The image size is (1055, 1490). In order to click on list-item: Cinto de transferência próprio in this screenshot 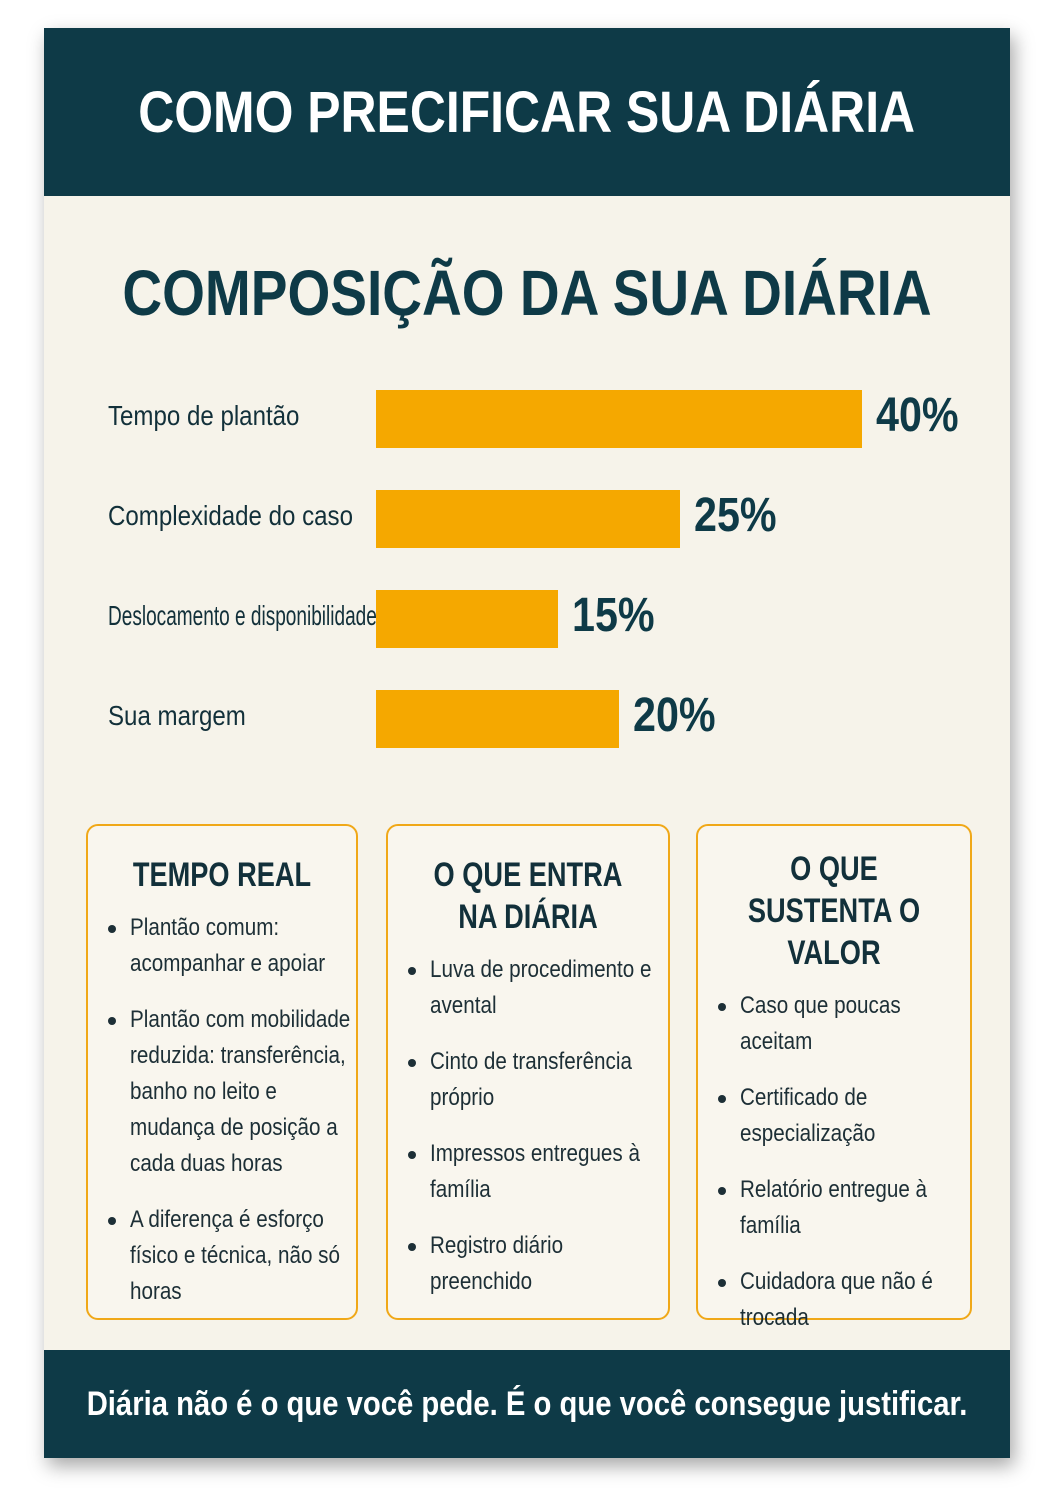, I will do `click(536, 1080)`.